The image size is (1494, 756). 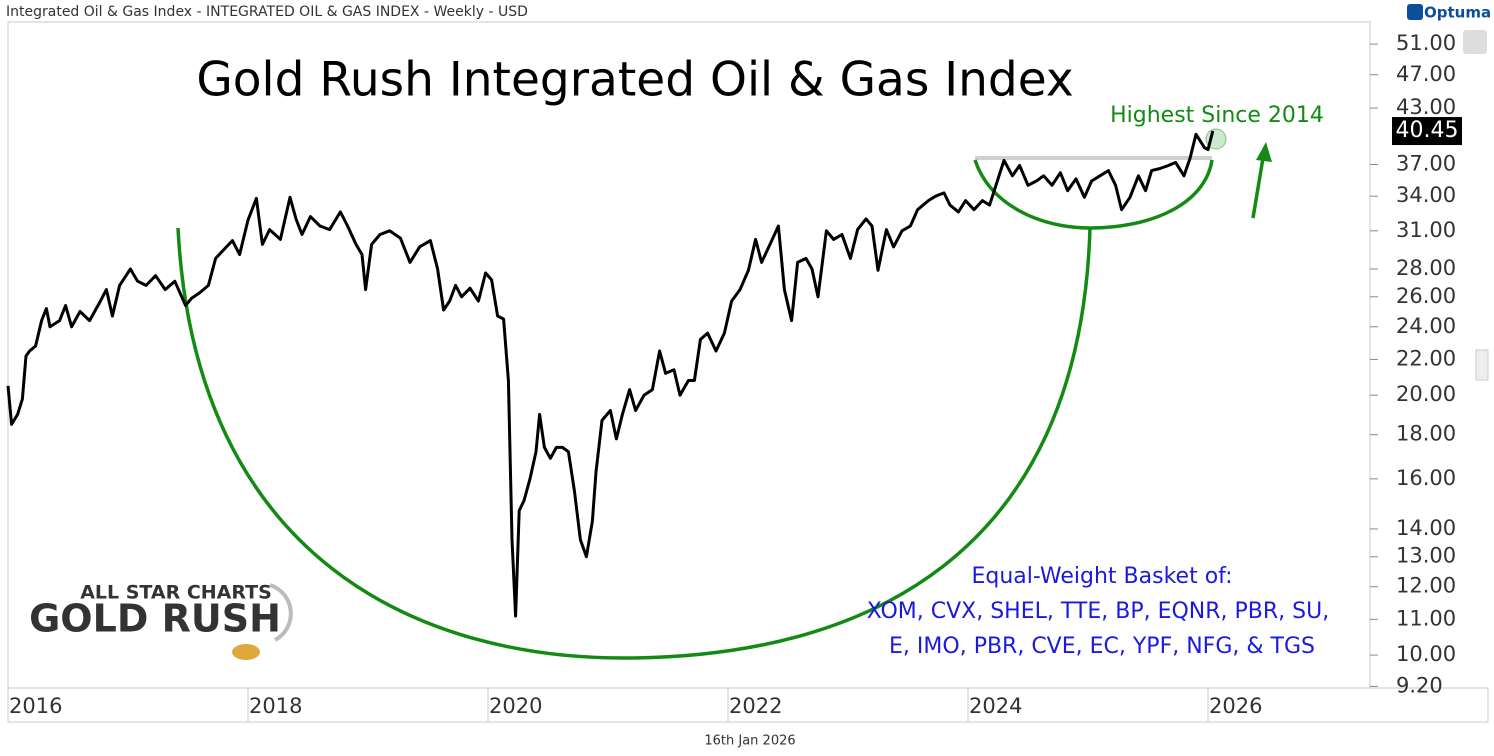 I want to click on date-label: 16th Jan 2026, so click(x=749, y=741).